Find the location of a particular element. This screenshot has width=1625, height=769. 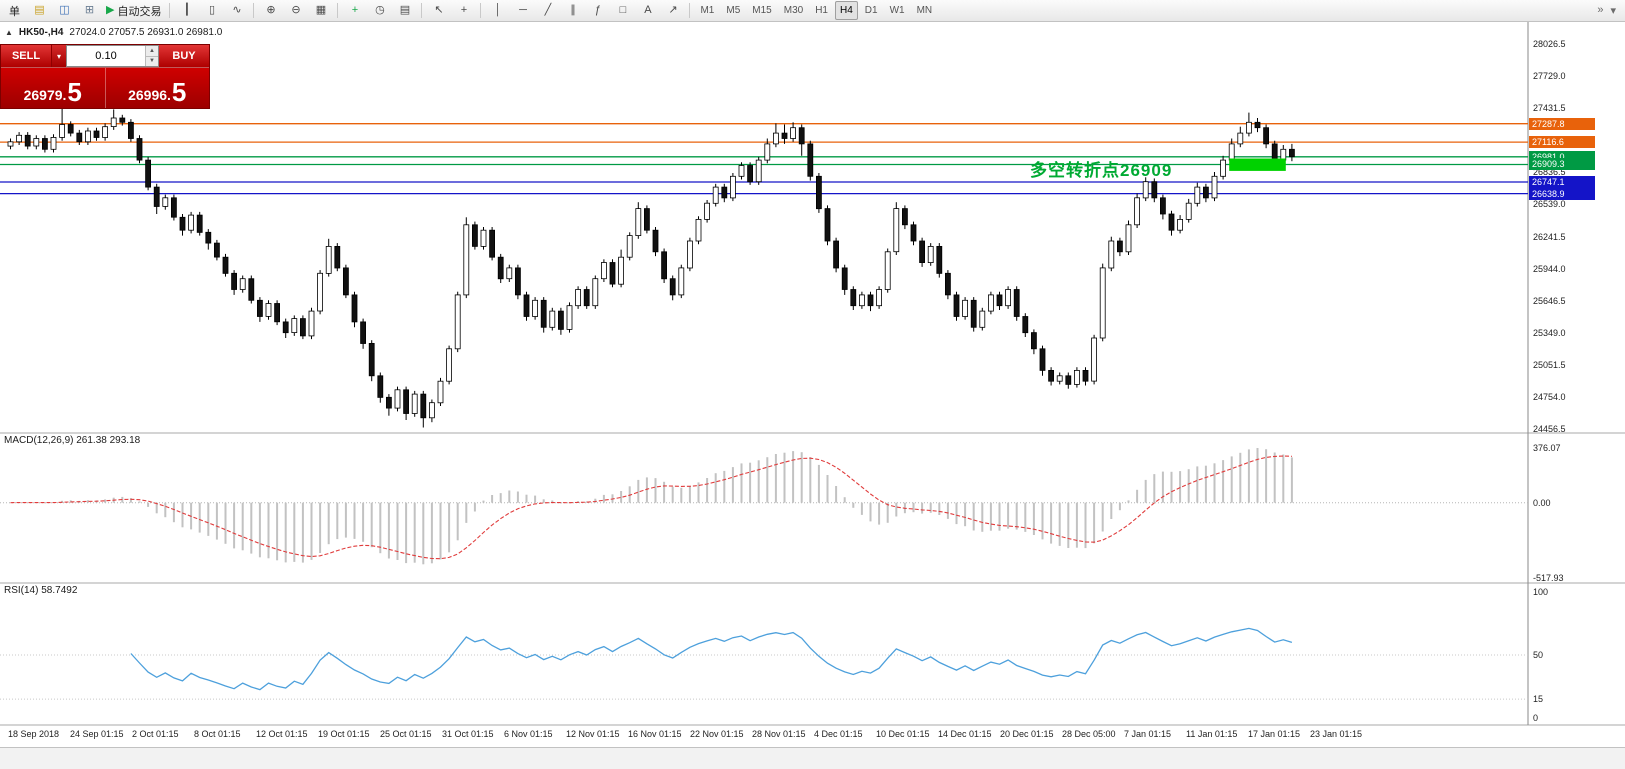

time-label: 10 Dec 01:15 is located at coordinates (903, 734).